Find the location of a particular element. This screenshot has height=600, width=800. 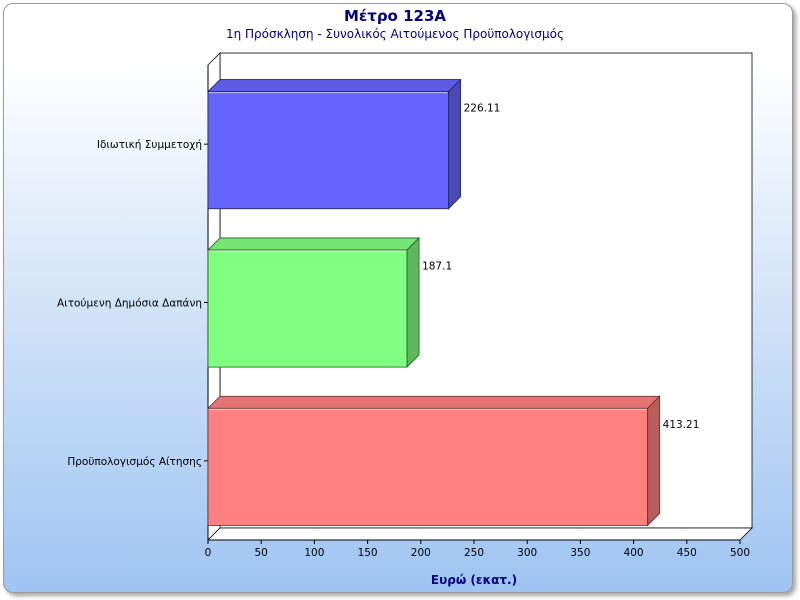

x-tick-label: 50 is located at coordinates (261, 553).